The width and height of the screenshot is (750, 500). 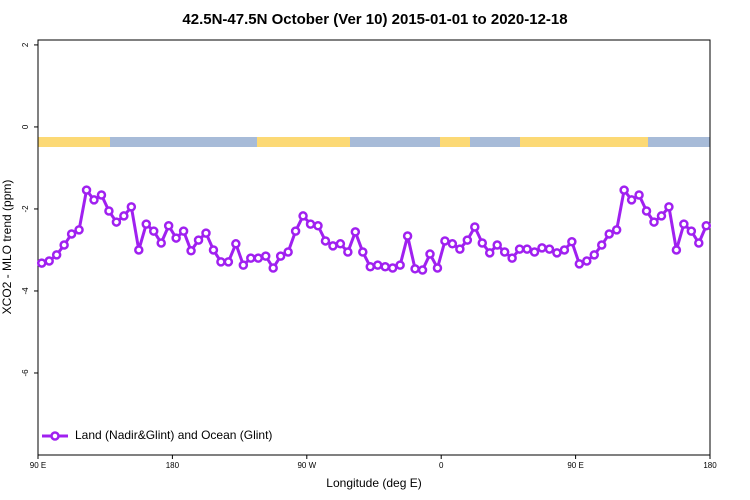 I want to click on legend-marker, so click(x=55, y=436).